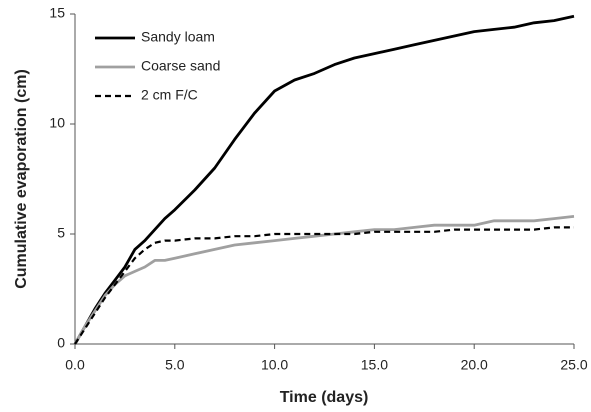 This screenshot has width=591, height=412. I want to click on legend-label: Sandy loam, so click(178, 37).